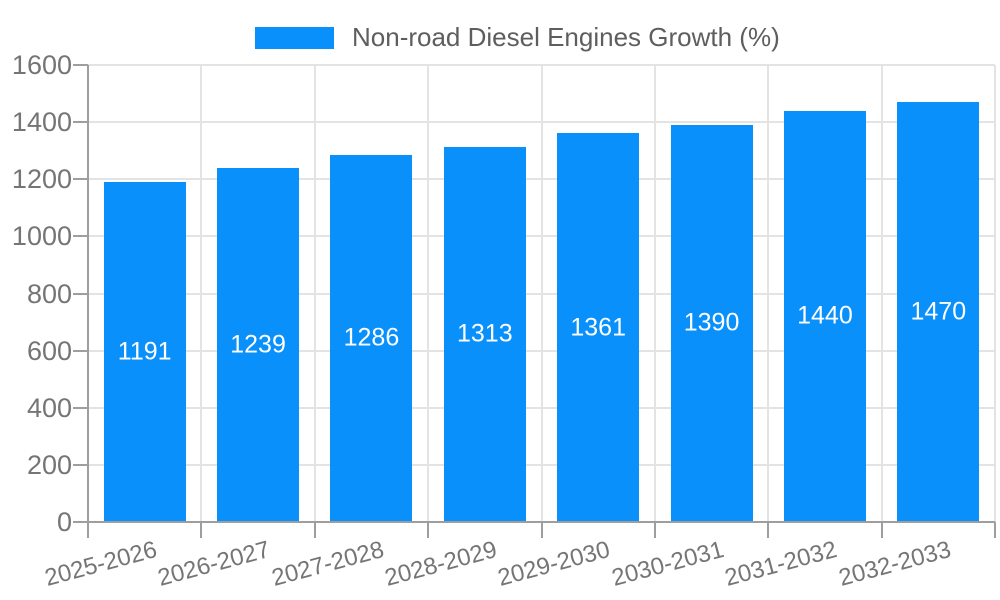 The width and height of the screenshot is (1000, 600). I want to click on bar-2027-2028: 1286, so click(371, 338).